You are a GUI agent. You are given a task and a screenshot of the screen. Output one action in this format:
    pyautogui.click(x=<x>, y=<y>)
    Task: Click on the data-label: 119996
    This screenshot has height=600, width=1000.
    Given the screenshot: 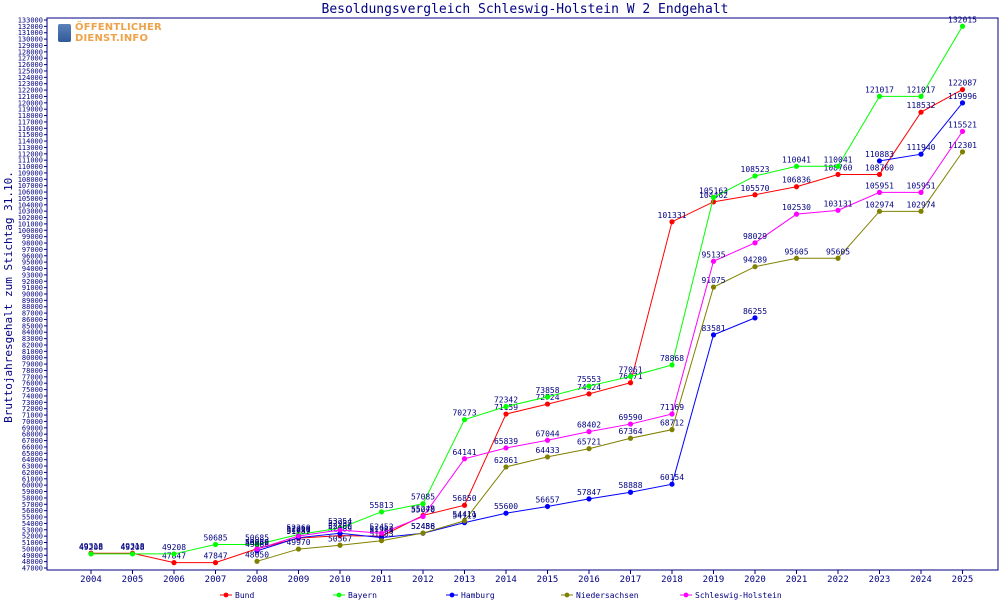 What is the action you would take?
    pyautogui.click(x=962, y=96)
    